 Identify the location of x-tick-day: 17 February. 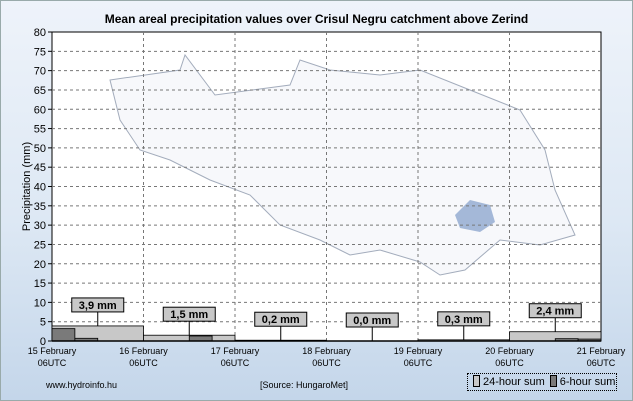
(235, 351).